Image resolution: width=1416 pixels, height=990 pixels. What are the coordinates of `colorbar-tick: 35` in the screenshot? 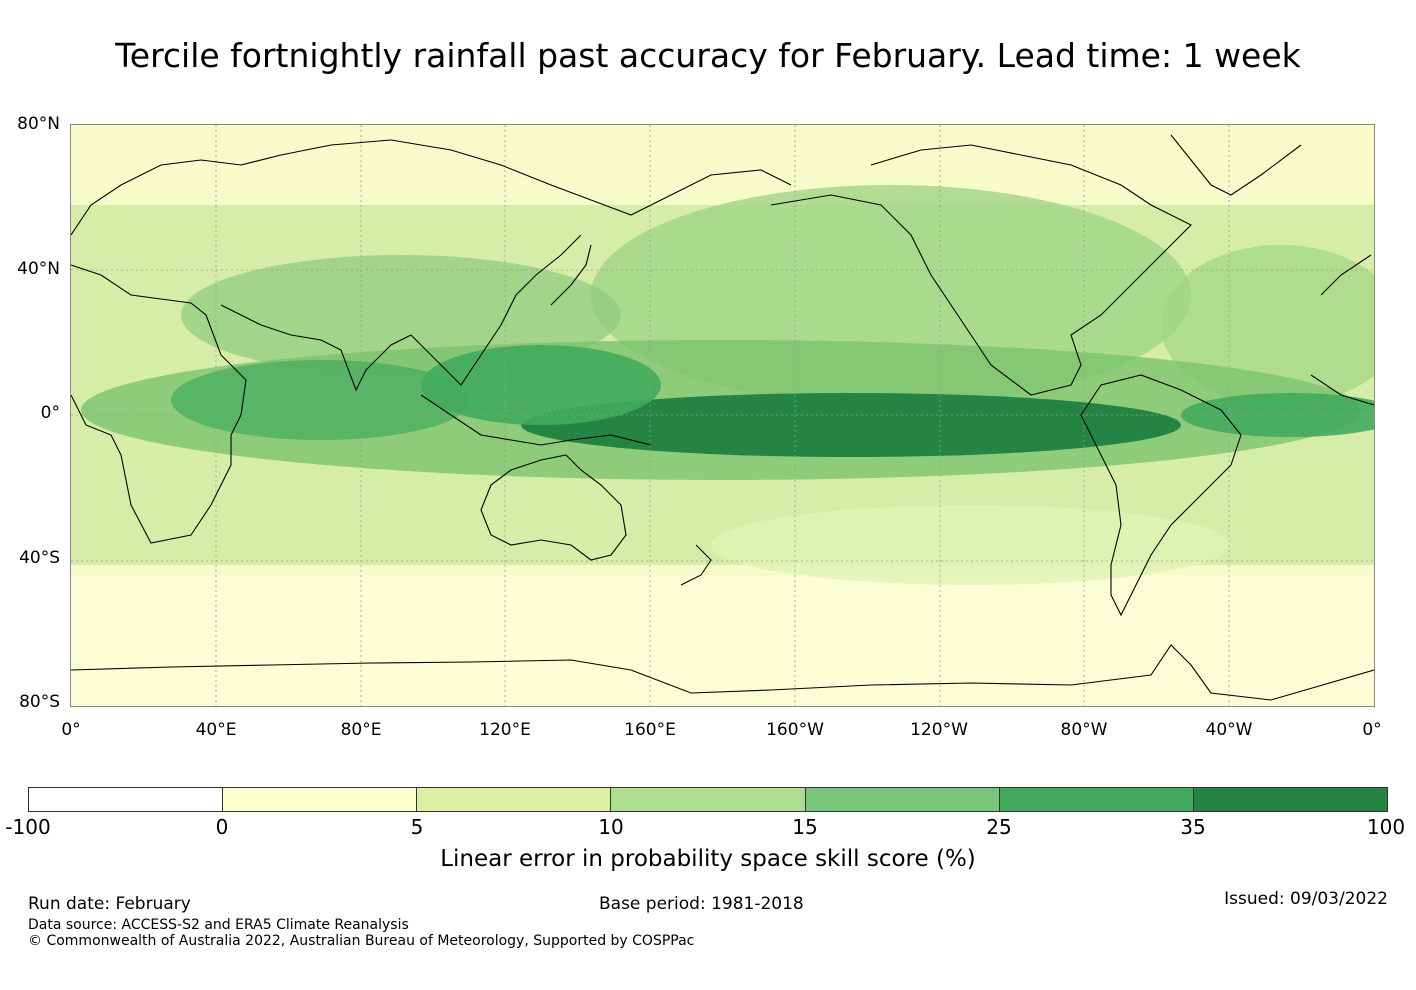 It's located at (1193, 827).